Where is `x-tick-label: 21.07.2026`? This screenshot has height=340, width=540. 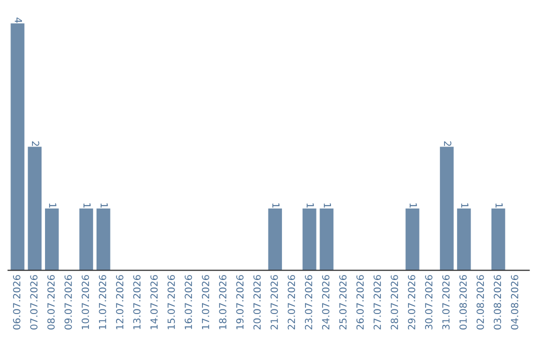
x-tick-label: 21.07.2026 is located at coordinates (274, 302).